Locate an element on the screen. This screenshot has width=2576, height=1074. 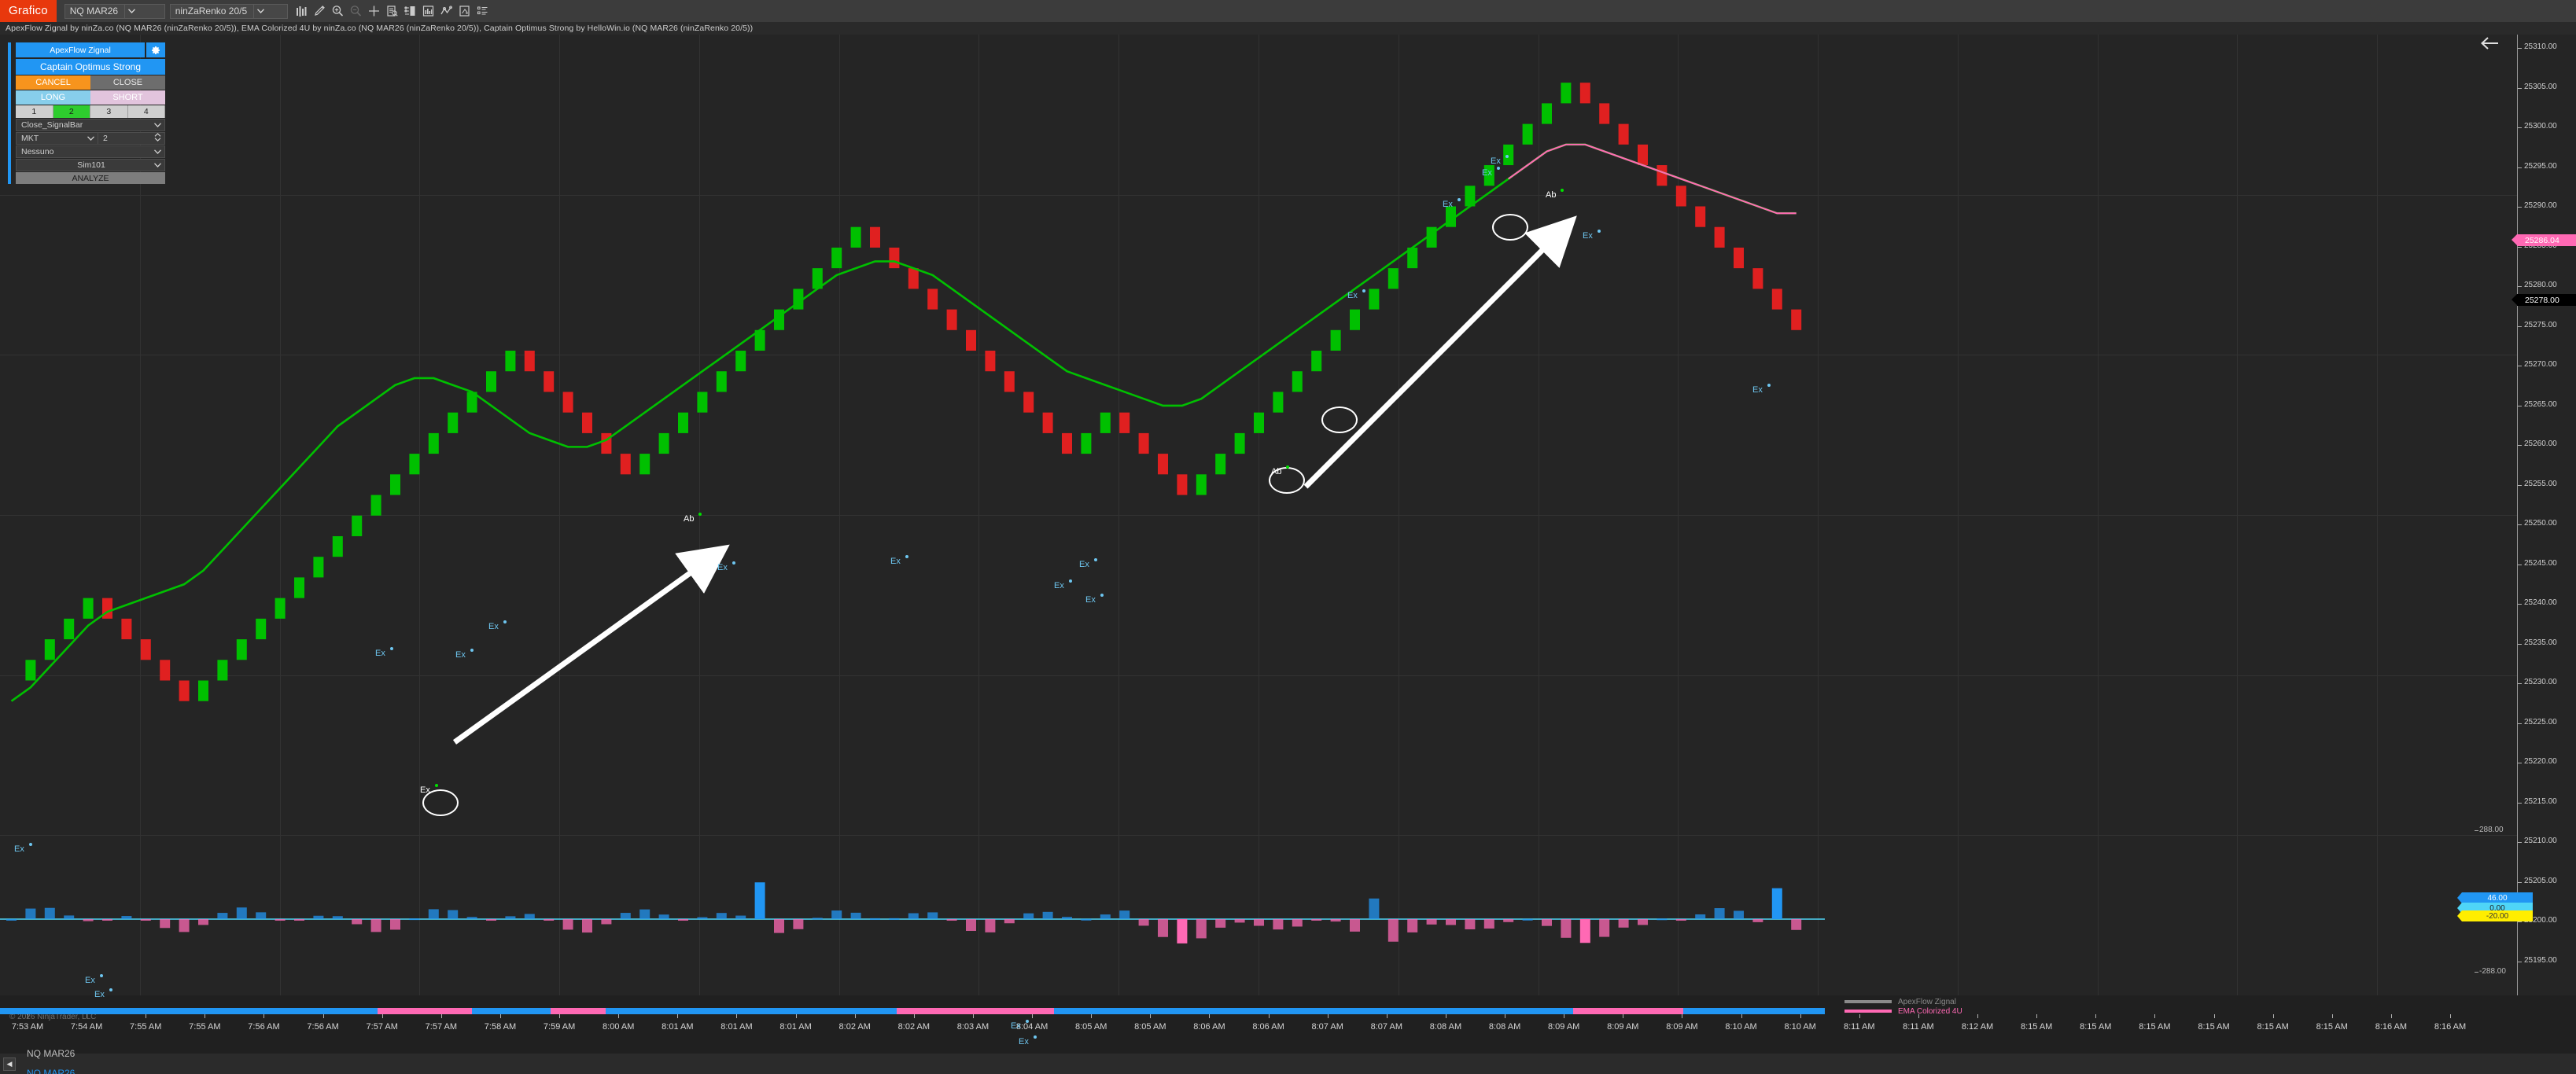
pencil-icon is located at coordinates (320, 11).